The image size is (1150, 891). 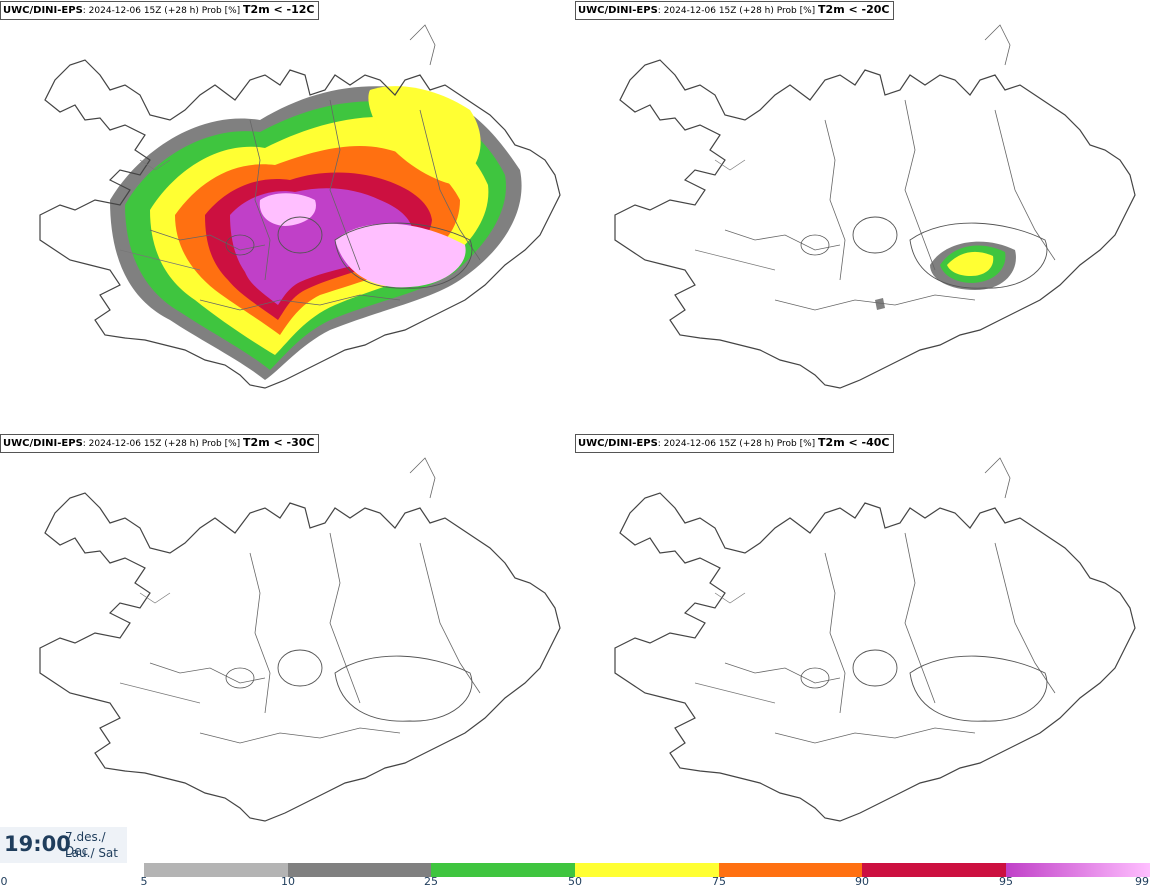 I want to click on valid-time: 19:00, so click(x=37, y=844).